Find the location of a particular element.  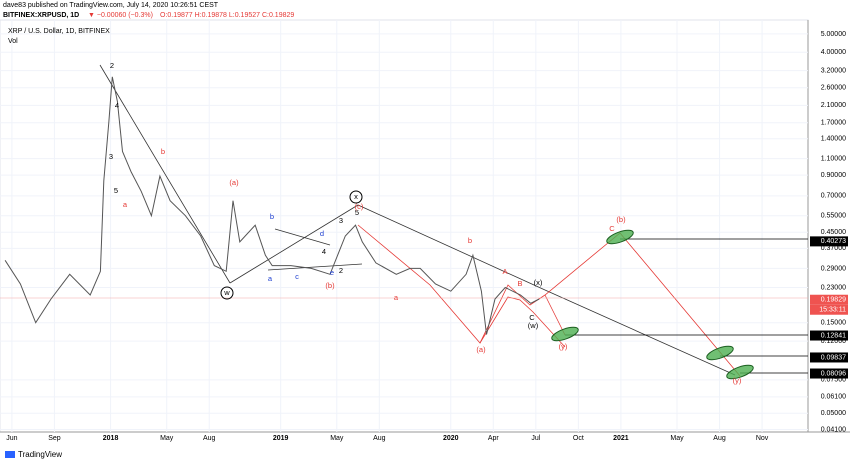

y-tick-label: 0.29000 is located at coordinates (833, 268).